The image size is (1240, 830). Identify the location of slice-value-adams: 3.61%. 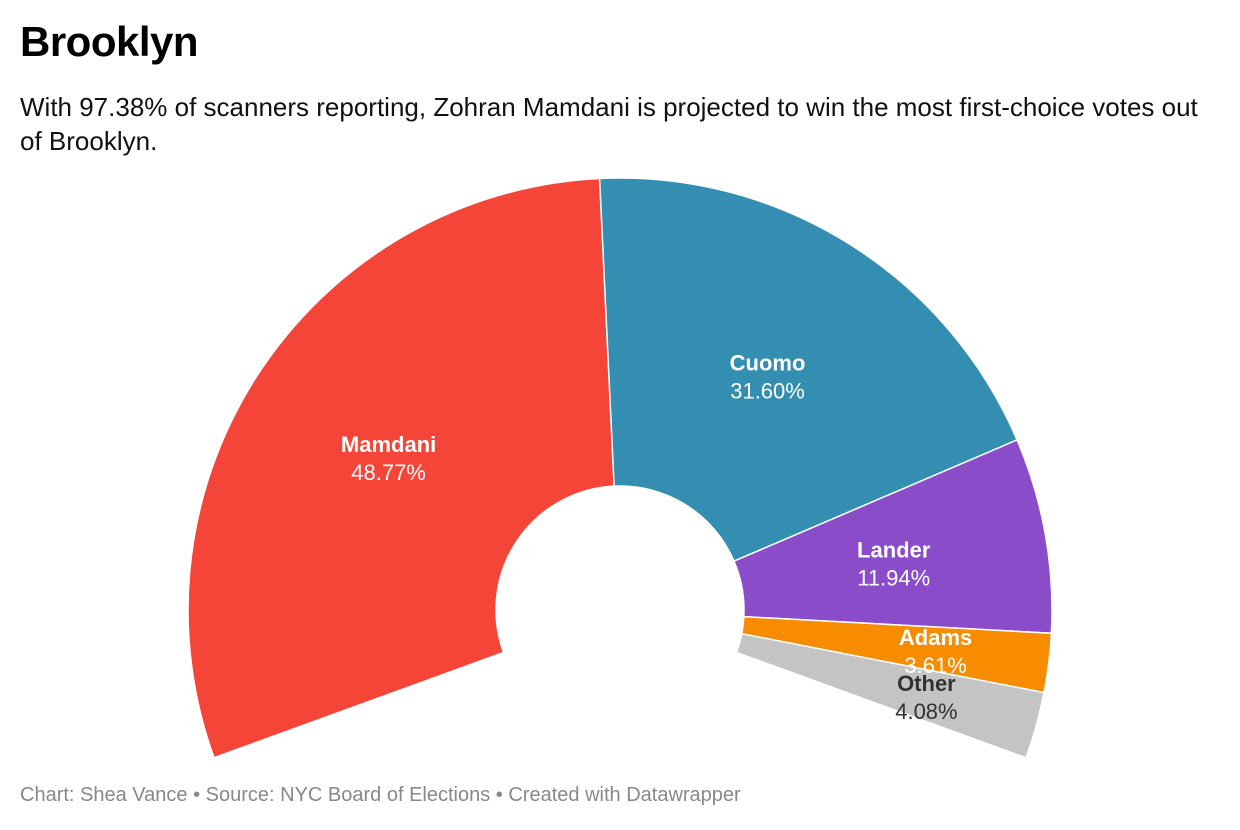
(935, 665).